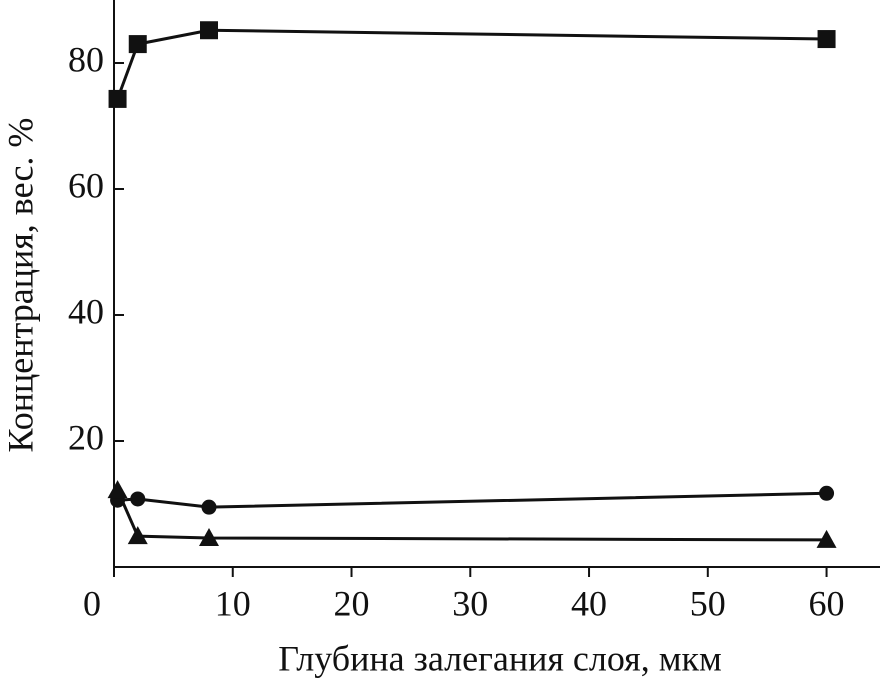  What do you see at coordinates (86, 437) in the screenshot?
I see `y-tick-label: 20` at bounding box center [86, 437].